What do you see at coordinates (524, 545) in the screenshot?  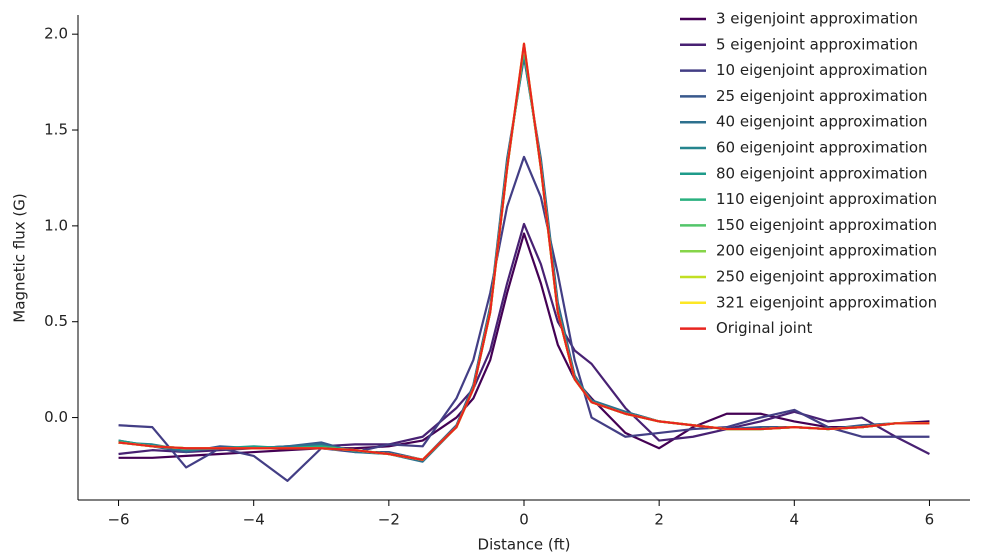 I see `x-axis-label: Distance (ft)` at bounding box center [524, 545].